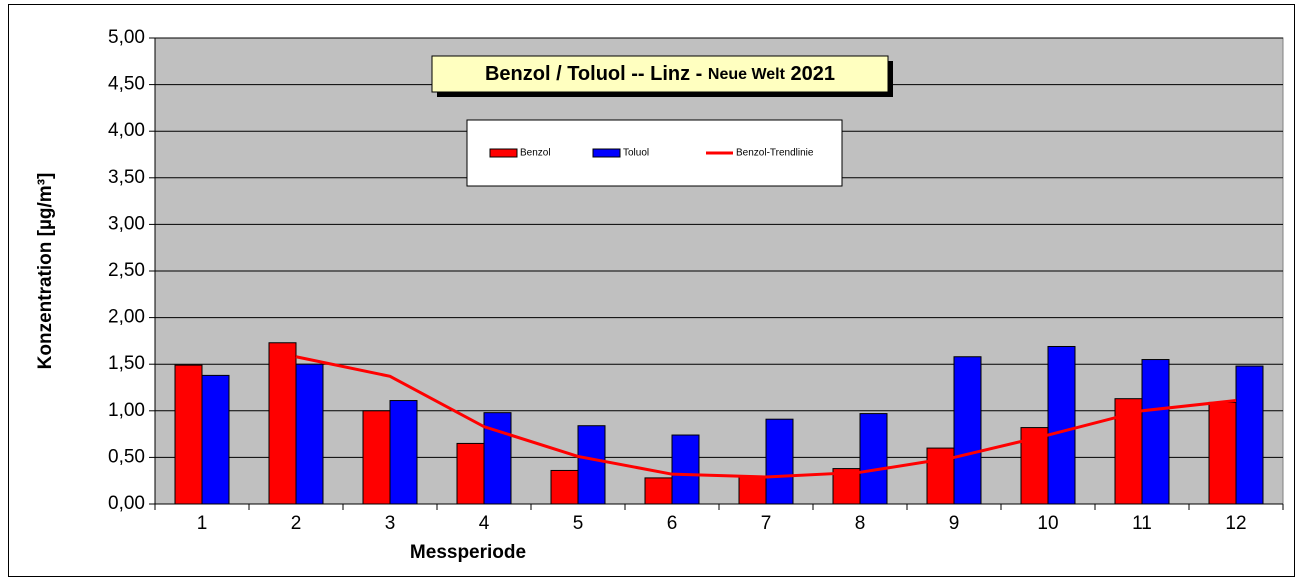 The height and width of the screenshot is (581, 1298). I want to click on y-tick-label: 2,00, so click(126, 317).